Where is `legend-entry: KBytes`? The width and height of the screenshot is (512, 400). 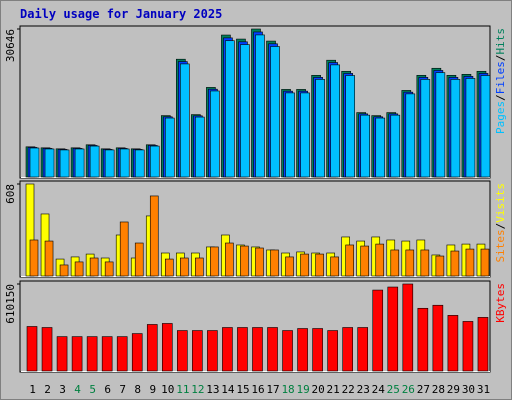 legend-entry: KBytes is located at coordinates (500, 303).